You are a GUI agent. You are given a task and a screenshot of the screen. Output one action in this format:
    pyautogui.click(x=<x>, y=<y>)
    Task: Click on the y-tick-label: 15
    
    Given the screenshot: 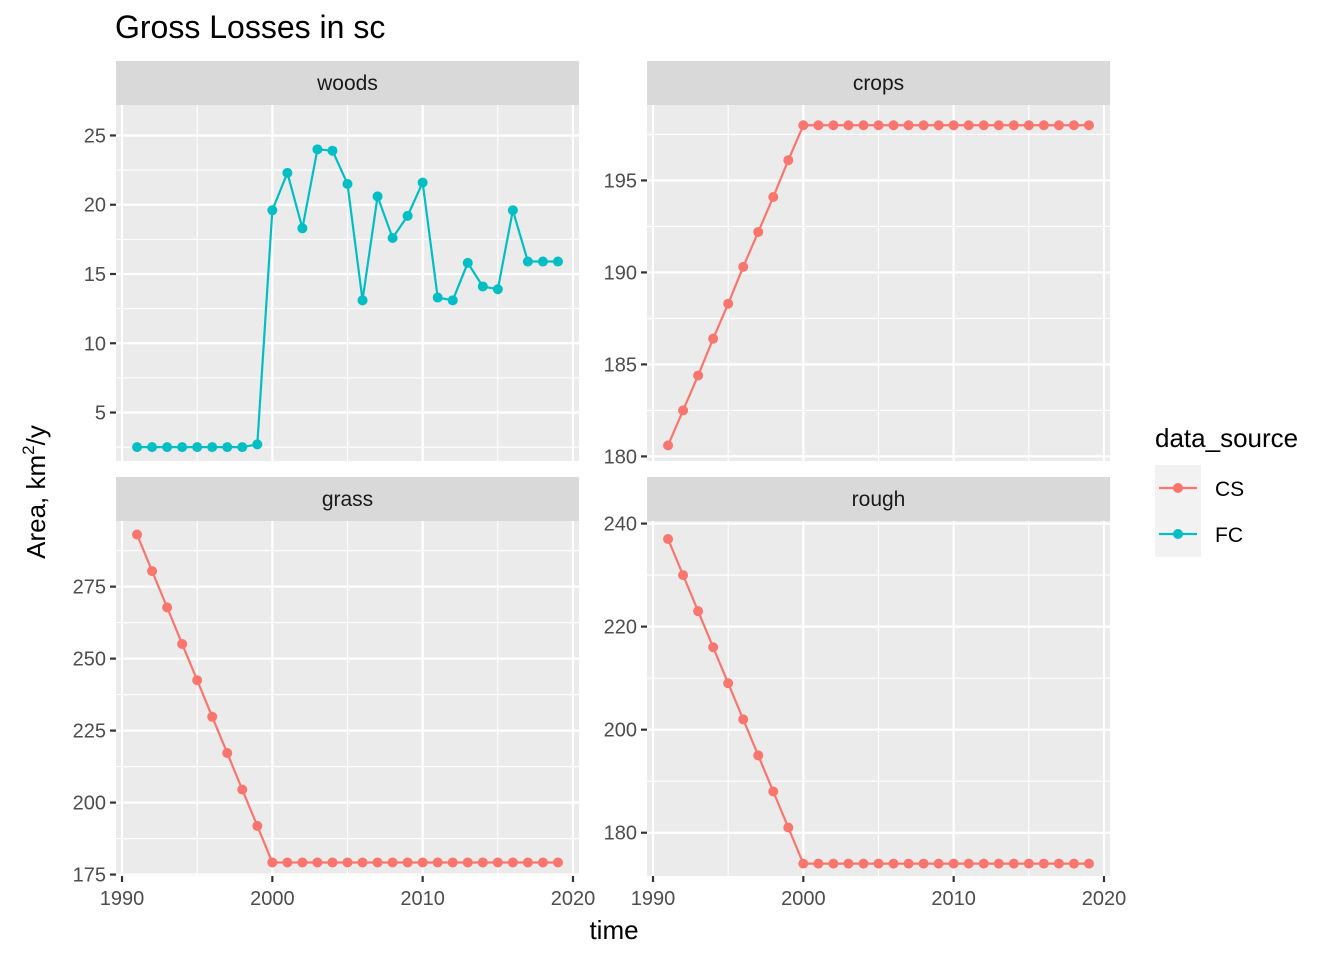 What is the action you would take?
    pyautogui.click(x=95, y=275)
    